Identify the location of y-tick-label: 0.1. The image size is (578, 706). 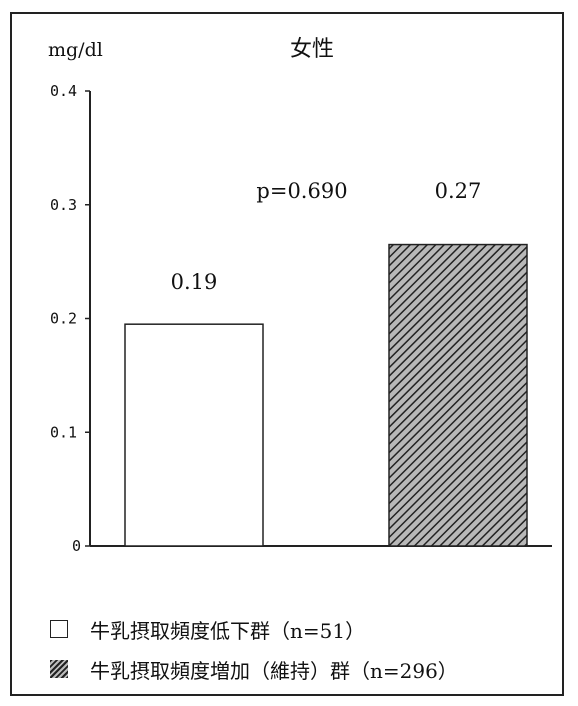
(63, 432).